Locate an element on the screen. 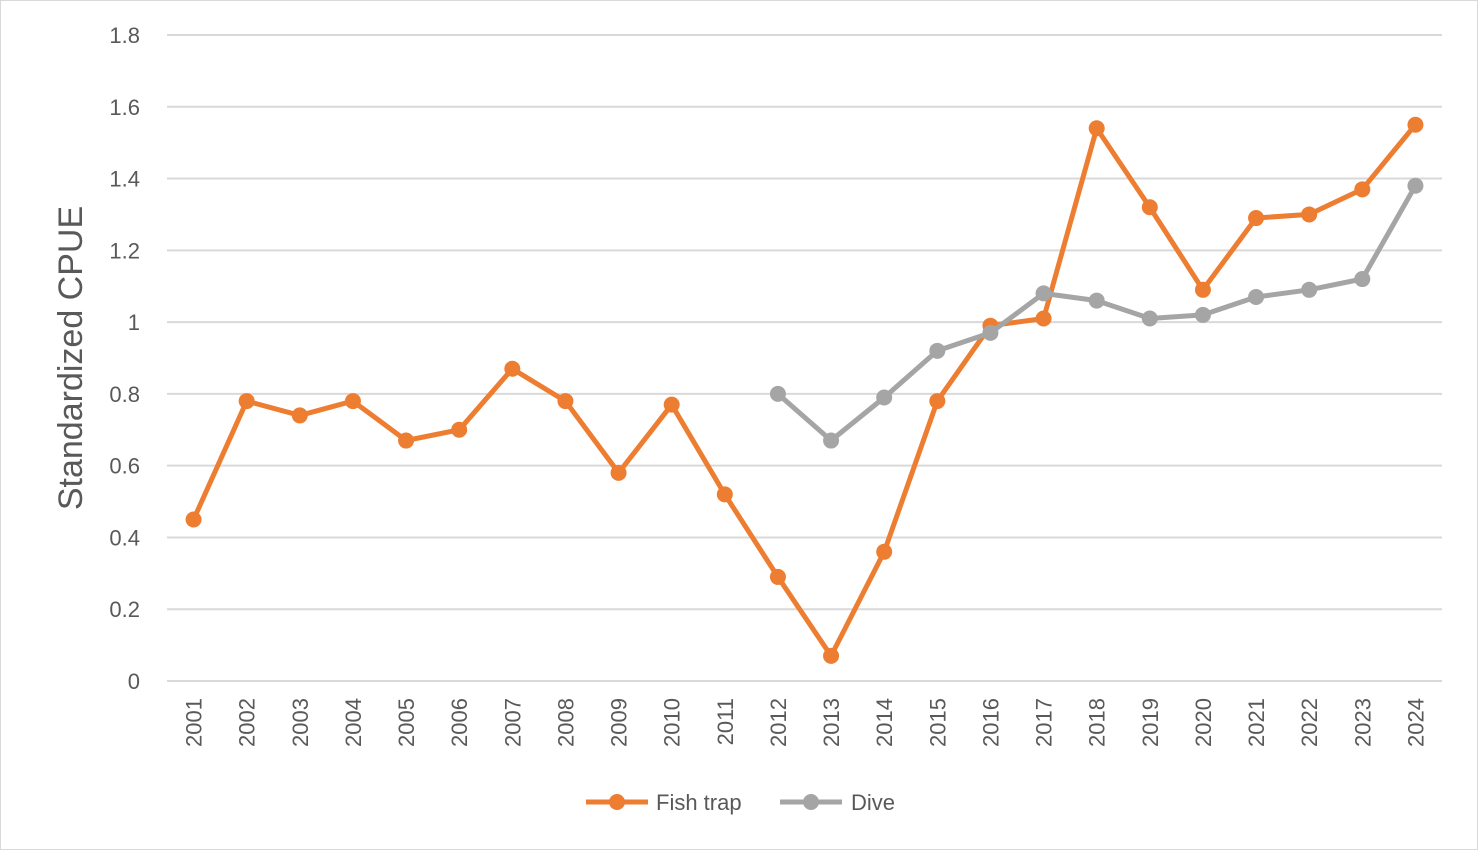  x-tick-label: 2006 is located at coordinates (459, 722).